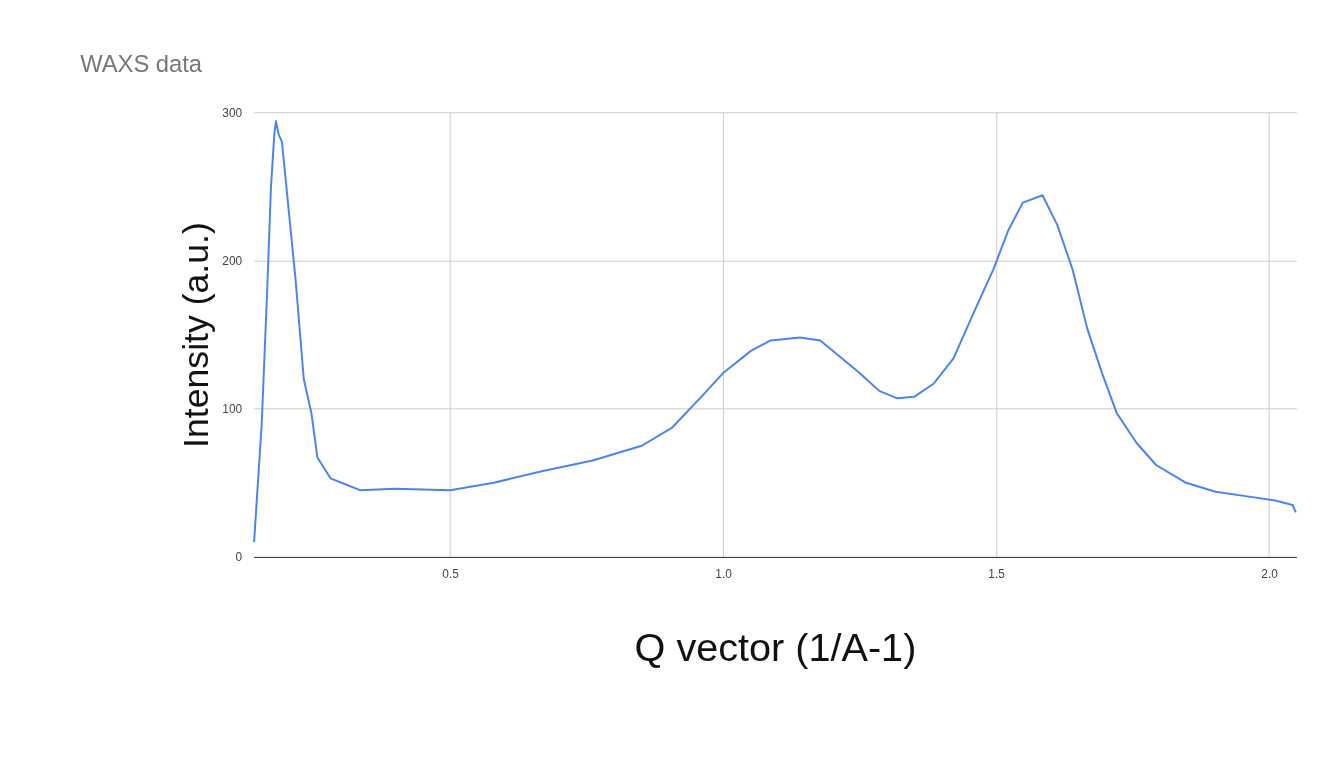  I want to click on y-tick-label: 0, so click(239, 557).